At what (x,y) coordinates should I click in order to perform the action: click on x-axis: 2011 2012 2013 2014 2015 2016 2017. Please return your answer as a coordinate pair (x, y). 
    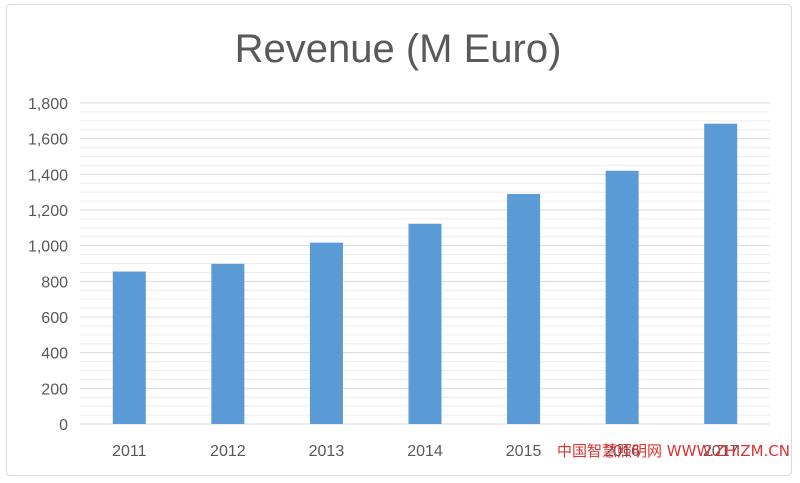
    Looking at the image, I should click on (425, 451).